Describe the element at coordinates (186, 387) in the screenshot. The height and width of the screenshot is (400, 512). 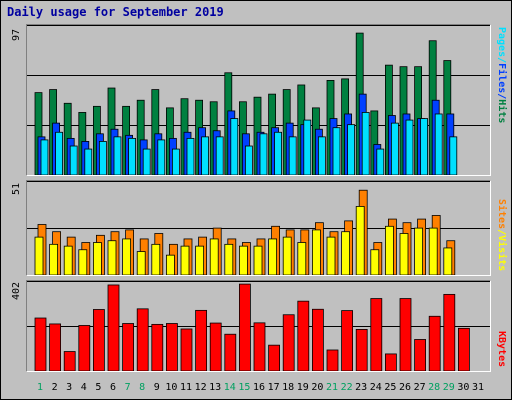
I see `x-tick-11: 11` at that location.